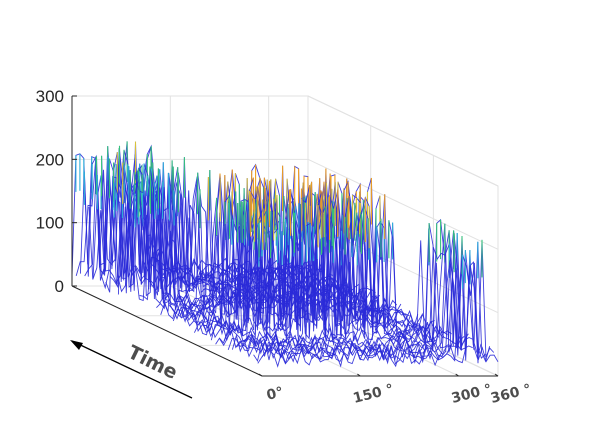 The image size is (612, 444). Describe the element at coordinates (275, 394) in the screenshot. I see `x-tick-label: 0°` at that location.